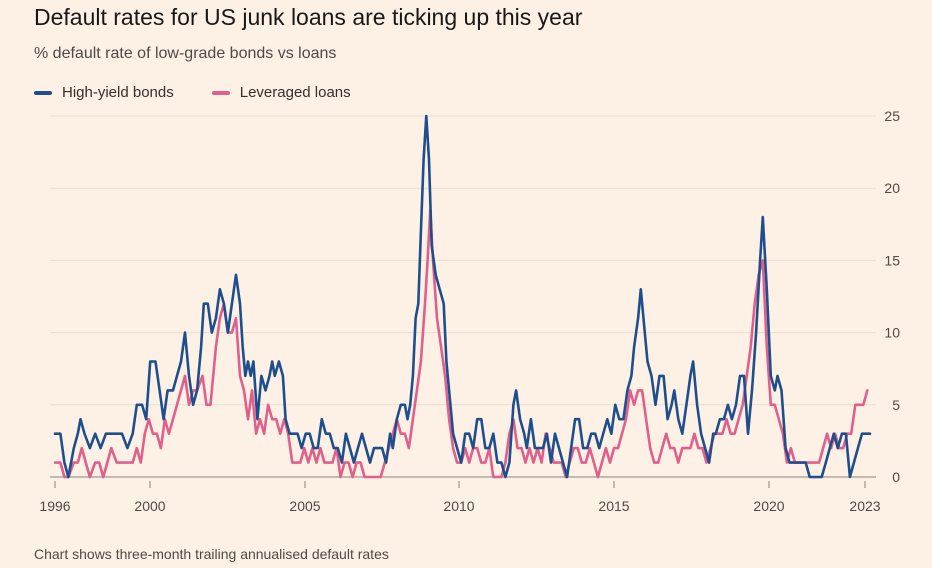  Describe the element at coordinates (54, 506) in the screenshot. I see `x-tick-label: 1996` at that location.